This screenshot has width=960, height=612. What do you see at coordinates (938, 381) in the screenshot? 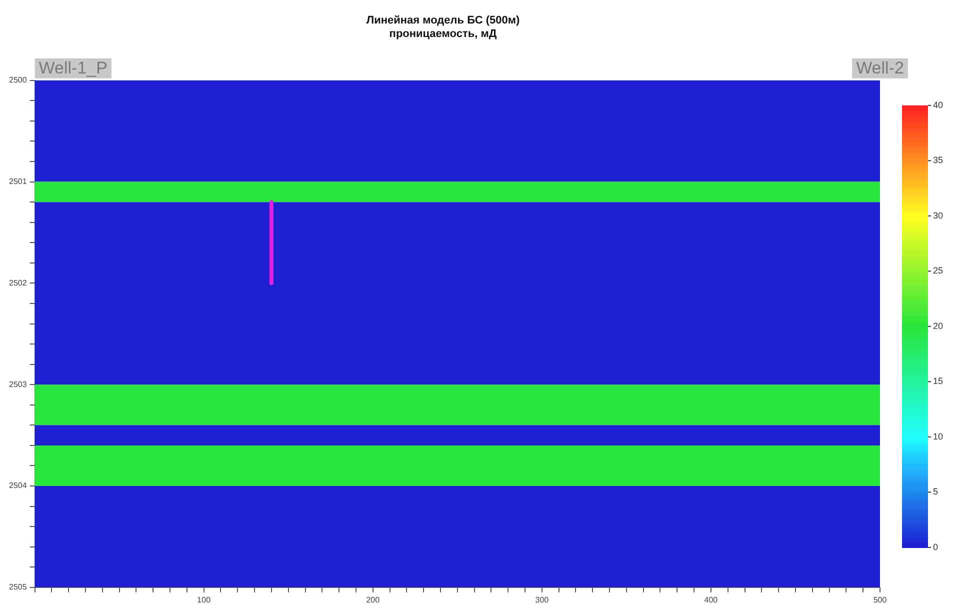
I see `color-bar-label: 15` at bounding box center [938, 381].